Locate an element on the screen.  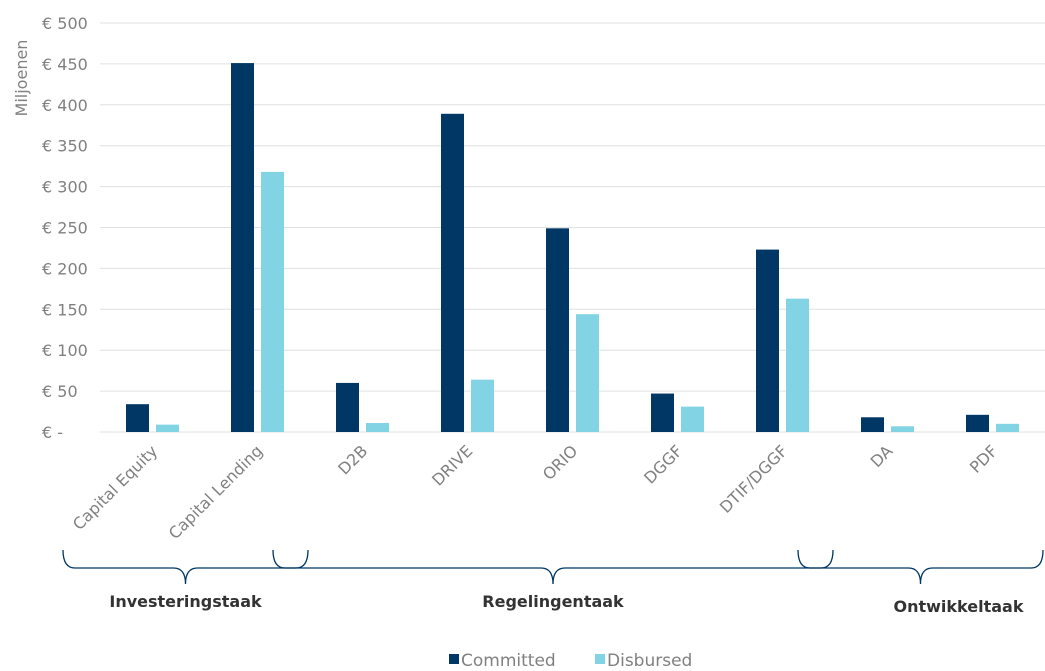
y-tick-label: € 400 is located at coordinates (65, 105).